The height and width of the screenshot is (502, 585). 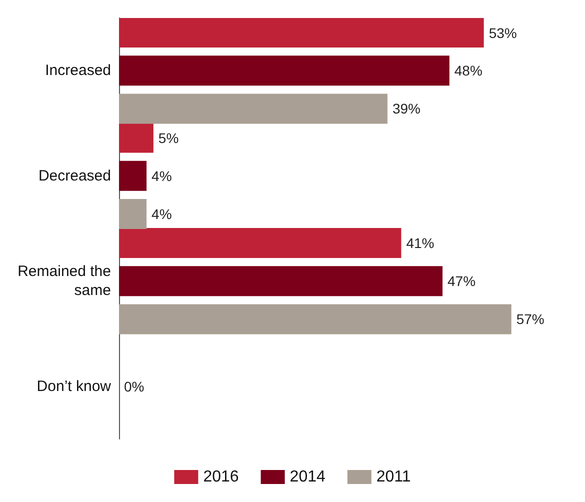 I want to click on data-label: 47%, so click(x=462, y=281).